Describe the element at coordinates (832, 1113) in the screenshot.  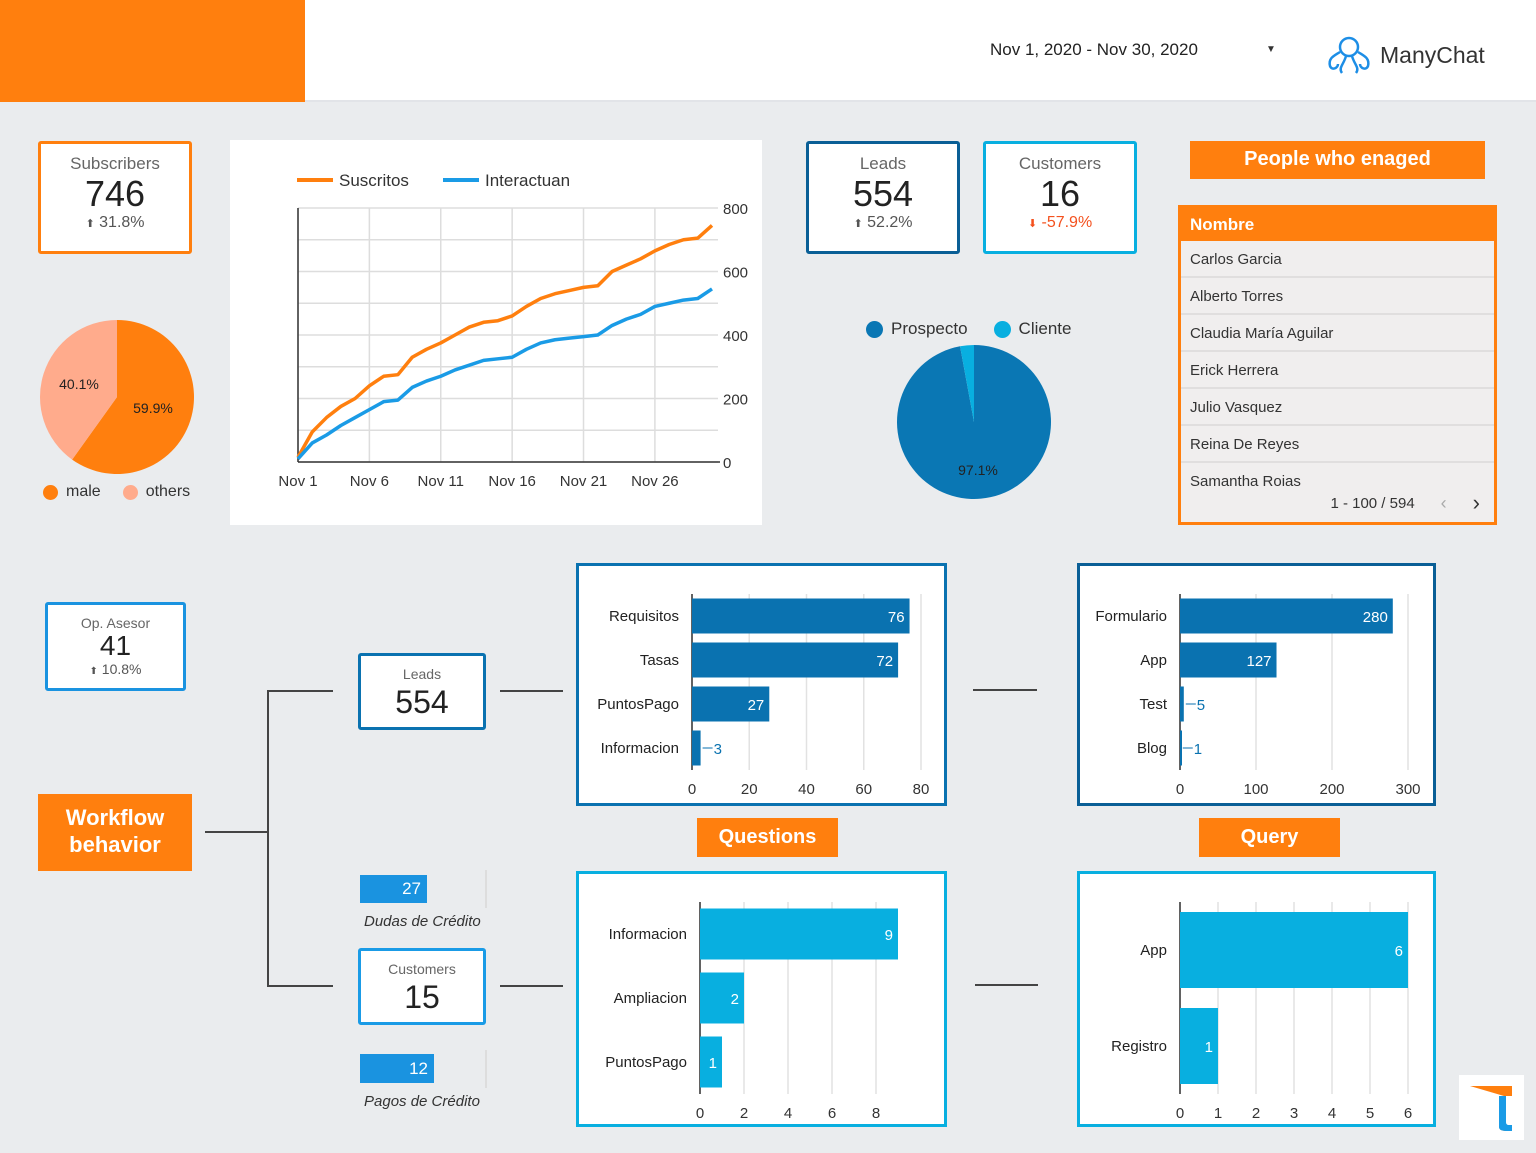
I see `x-tick-label: 6` at that location.